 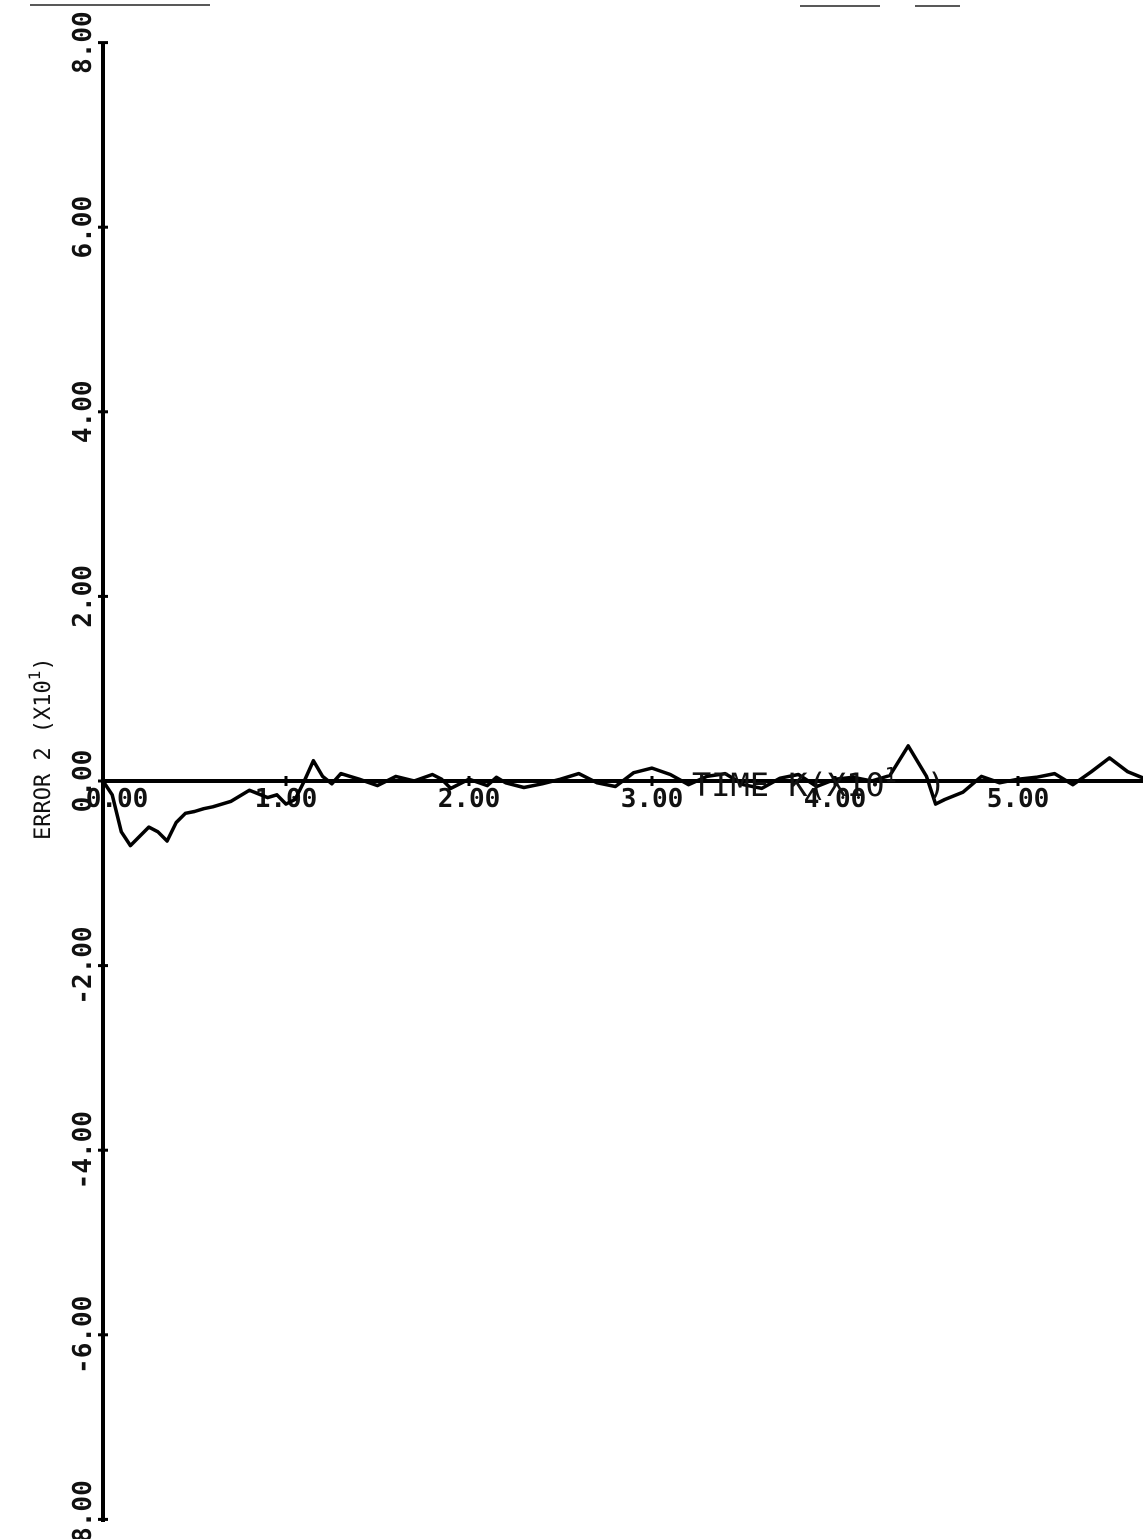 What do you see at coordinates (936, 785) in the screenshot?
I see `x-axis-title-close: )` at bounding box center [936, 785].